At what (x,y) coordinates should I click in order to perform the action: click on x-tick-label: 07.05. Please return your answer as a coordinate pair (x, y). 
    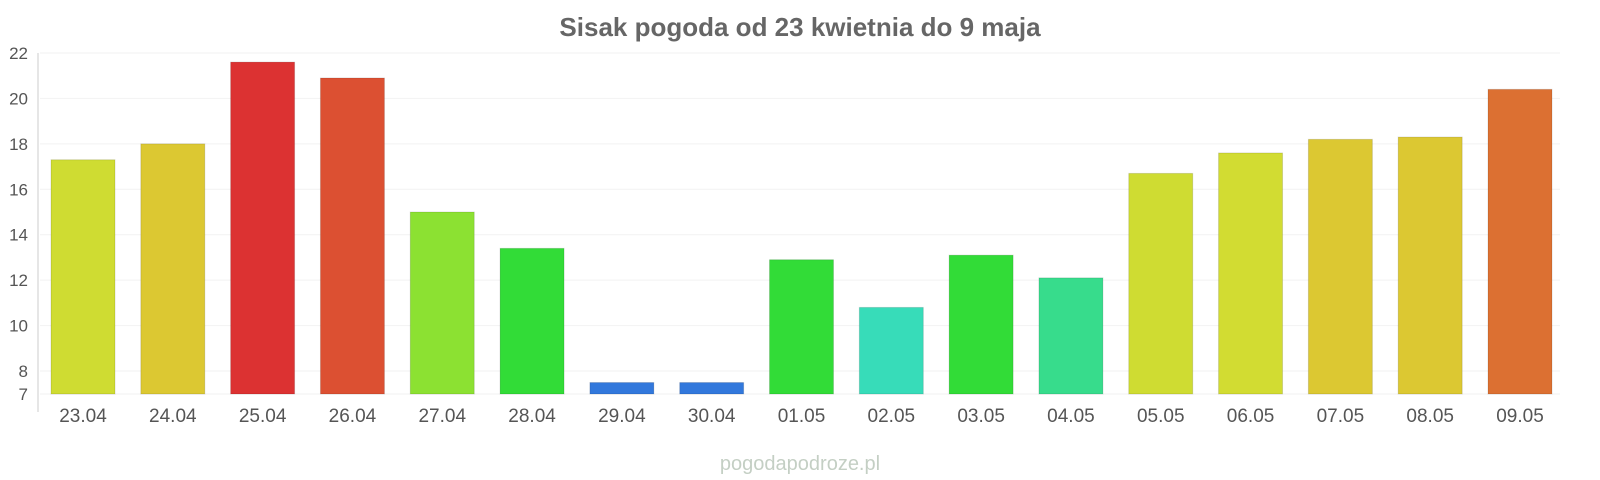
    Looking at the image, I should click on (1341, 416).